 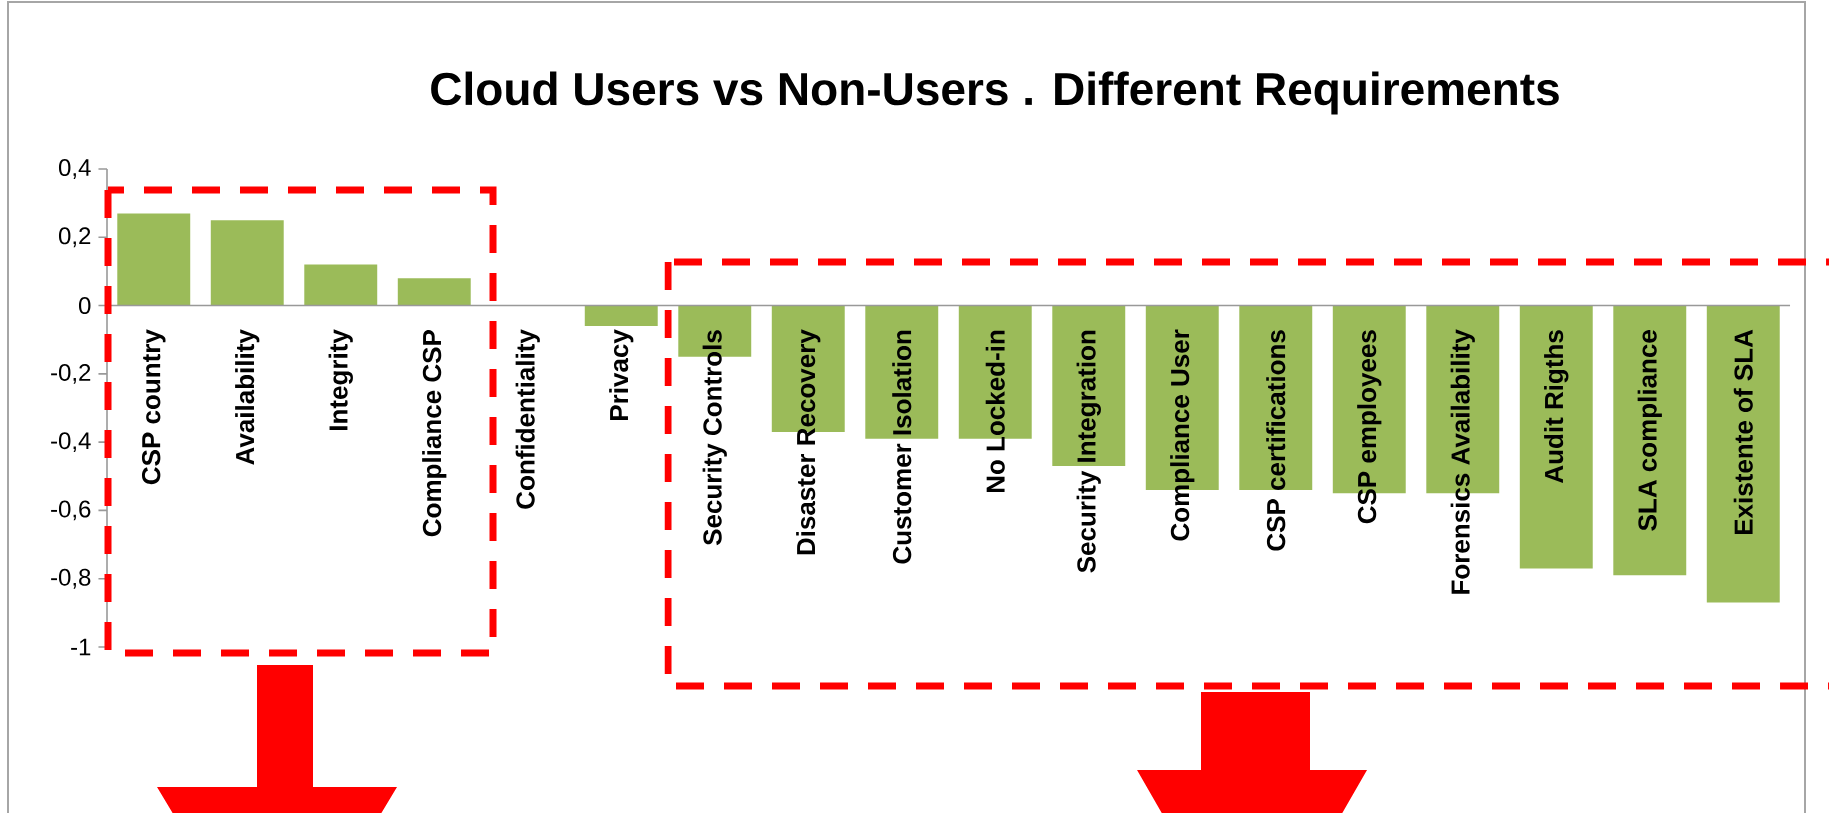 I want to click on x-tick-label: Disaster Recovery, so click(x=808, y=442).